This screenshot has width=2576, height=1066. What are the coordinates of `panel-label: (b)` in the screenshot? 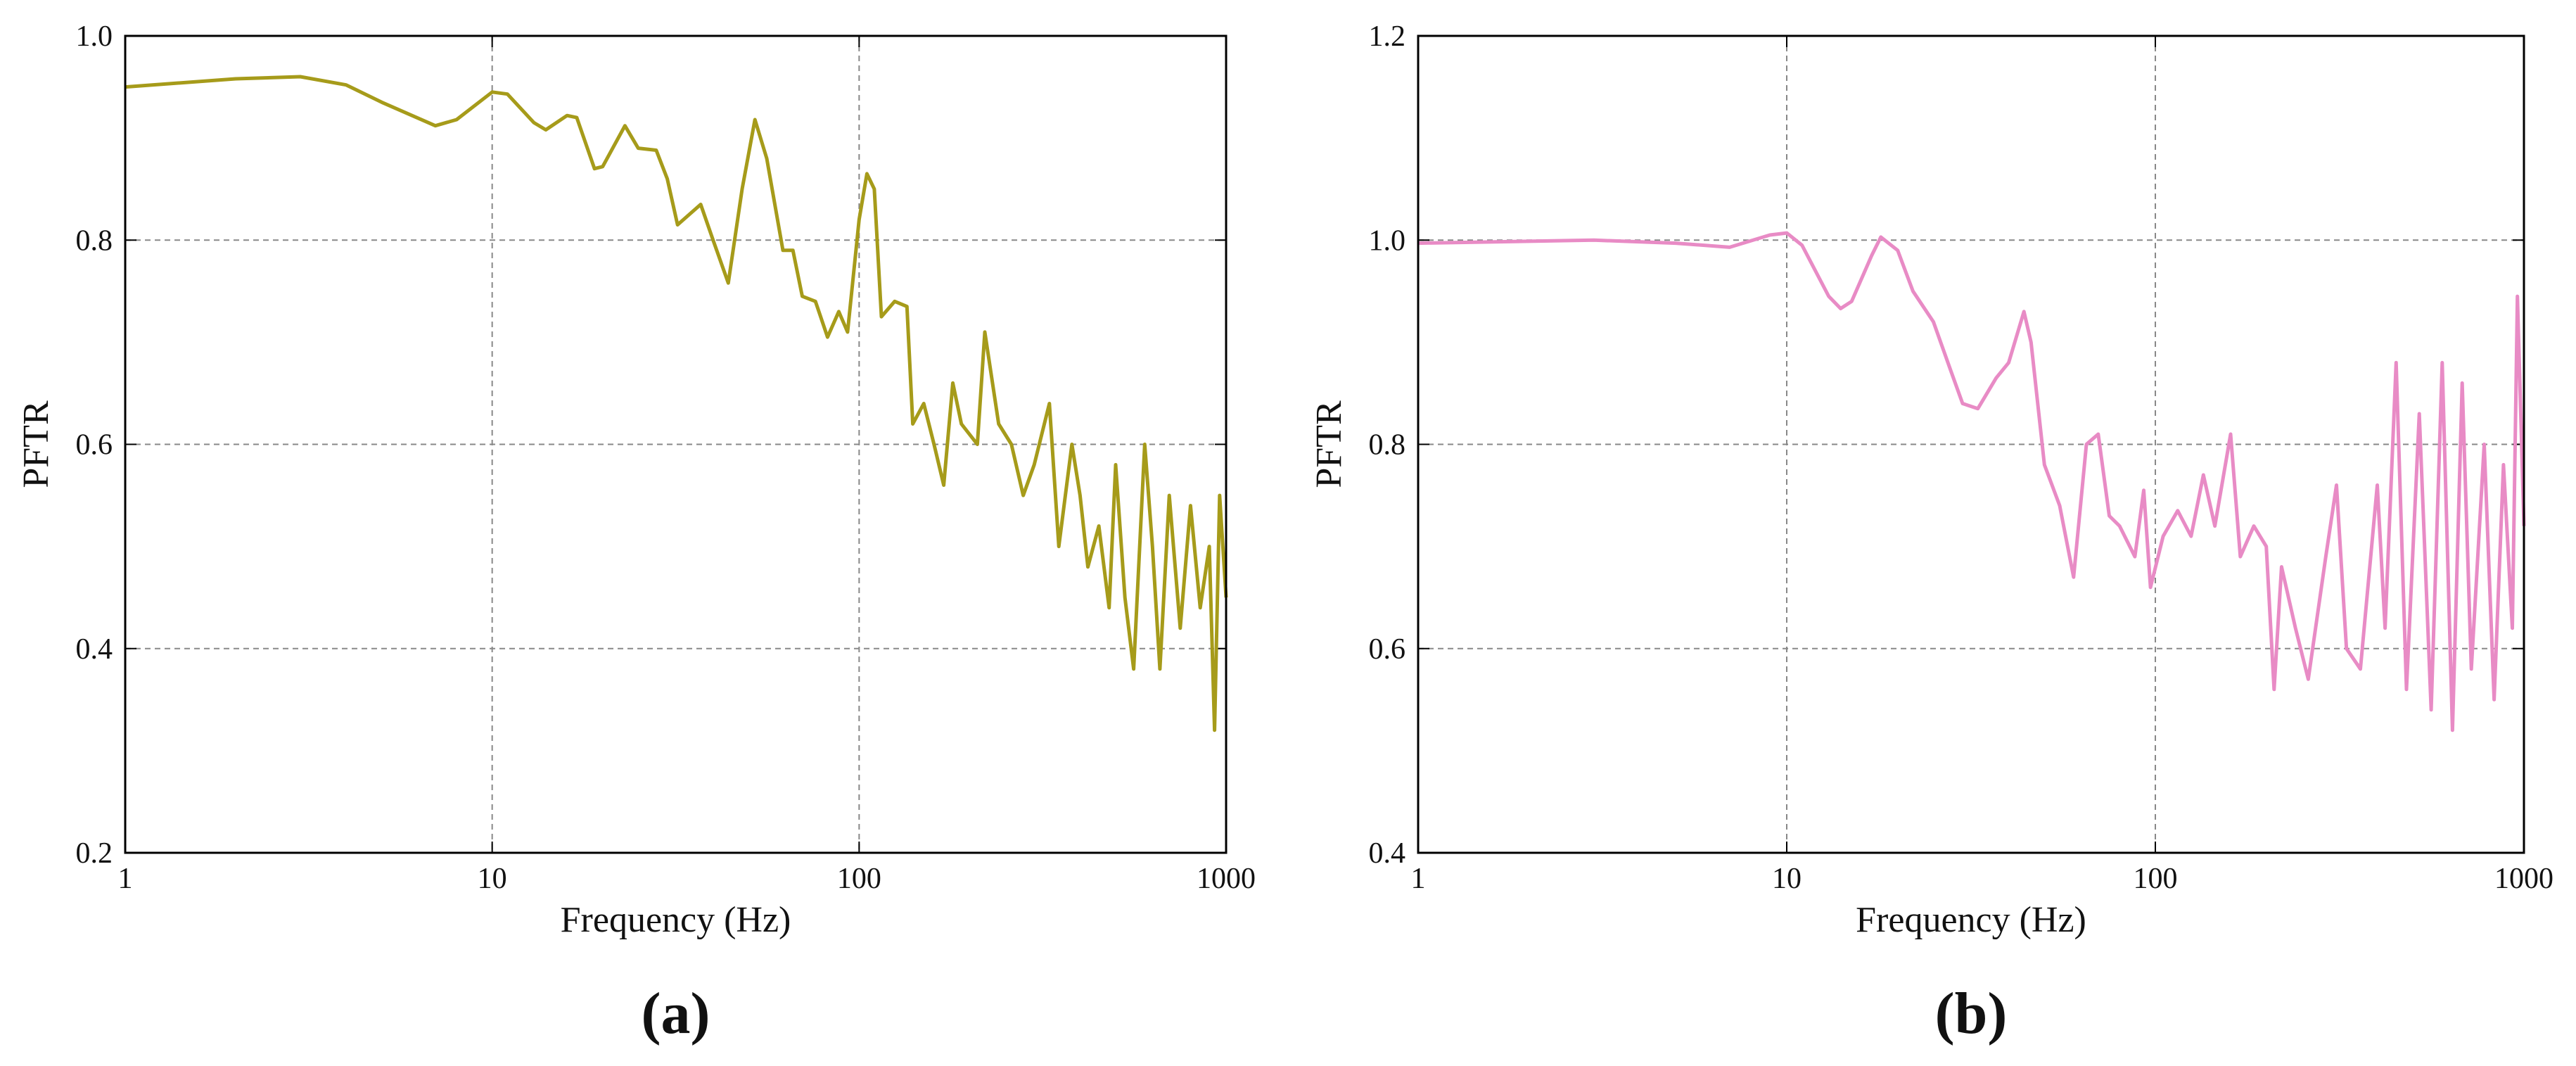 It's located at (1971, 1013).